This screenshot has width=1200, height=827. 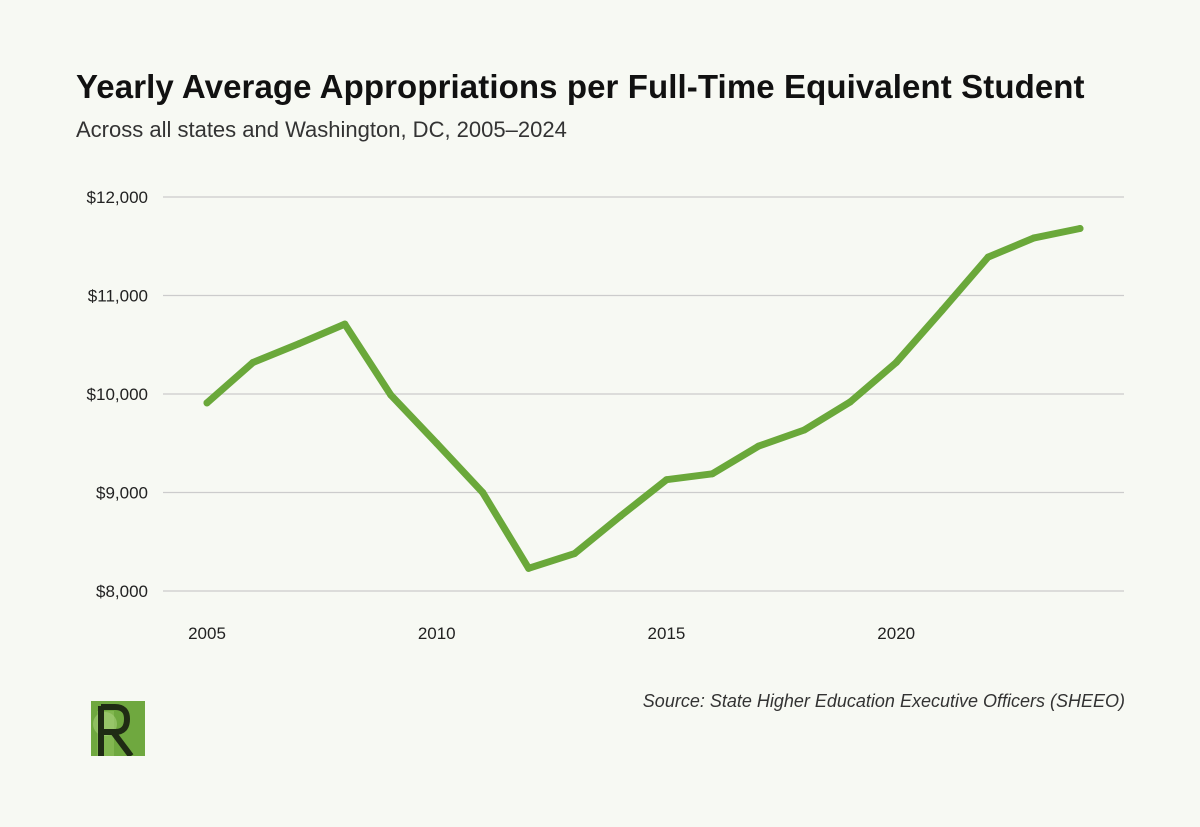 What do you see at coordinates (667, 633) in the screenshot?
I see `x-tick-label: 2015` at bounding box center [667, 633].